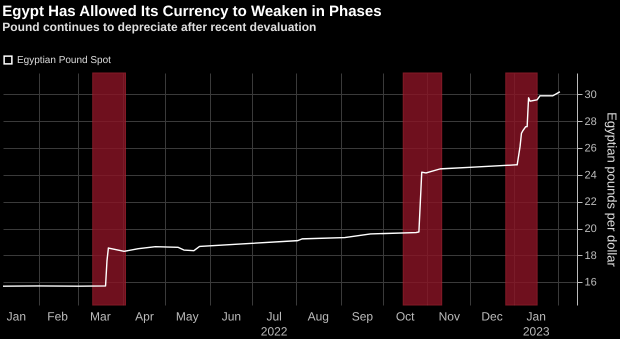  I want to click on y-tick-label: 18, so click(590, 256).